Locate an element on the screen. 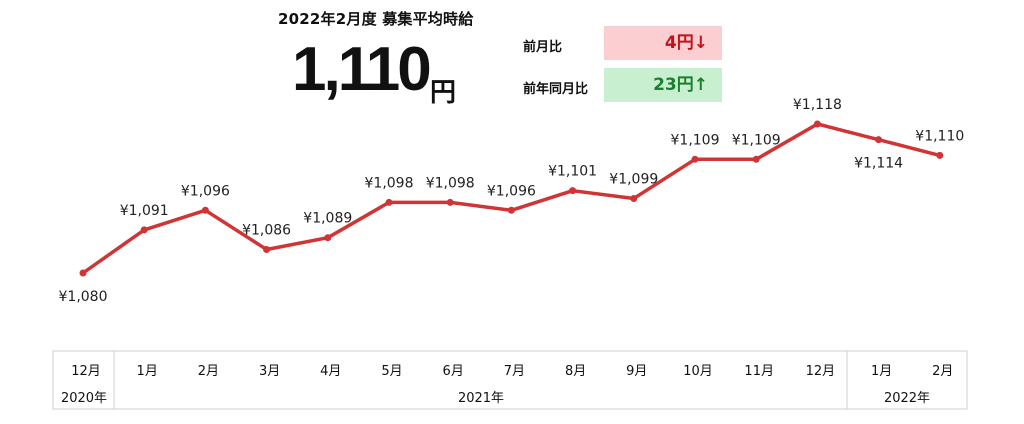 The image size is (1024, 424). data-label: ¥1,091 is located at coordinates (144, 211).